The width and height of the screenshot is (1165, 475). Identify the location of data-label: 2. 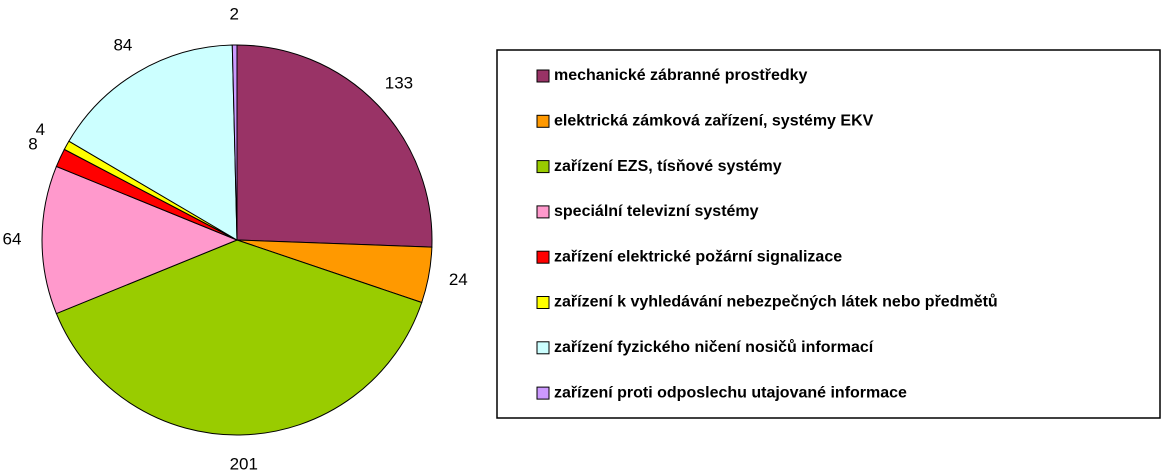
(234, 14).